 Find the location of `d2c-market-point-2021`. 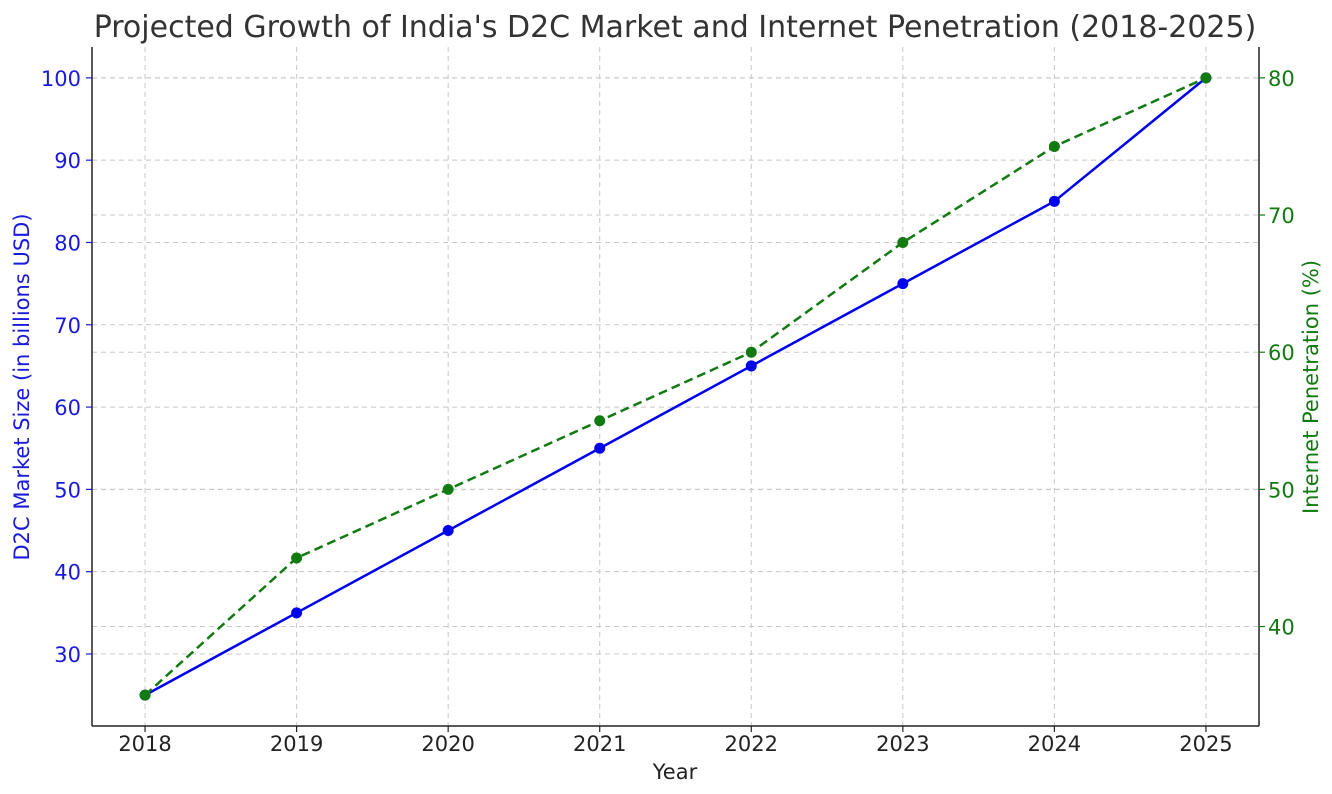

d2c-market-point-2021 is located at coordinates (600, 448).